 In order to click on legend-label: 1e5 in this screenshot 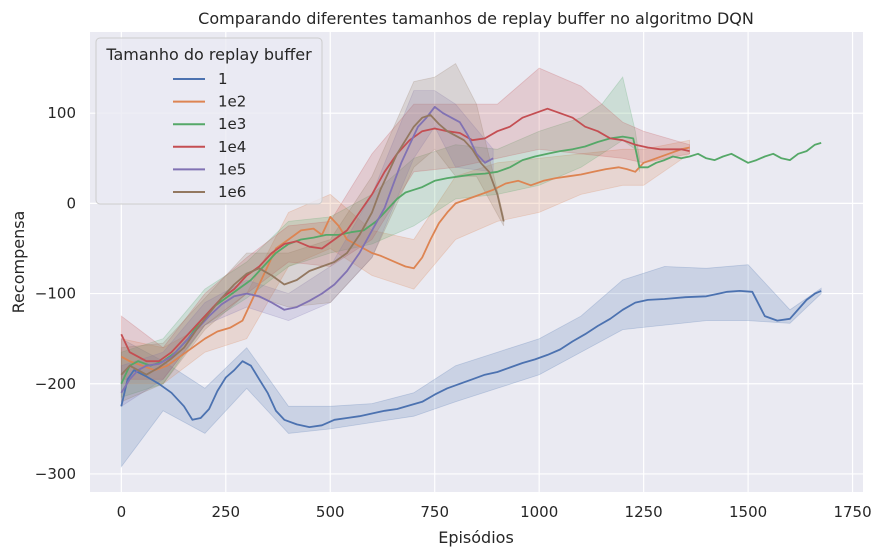, I will do `click(232, 169)`.